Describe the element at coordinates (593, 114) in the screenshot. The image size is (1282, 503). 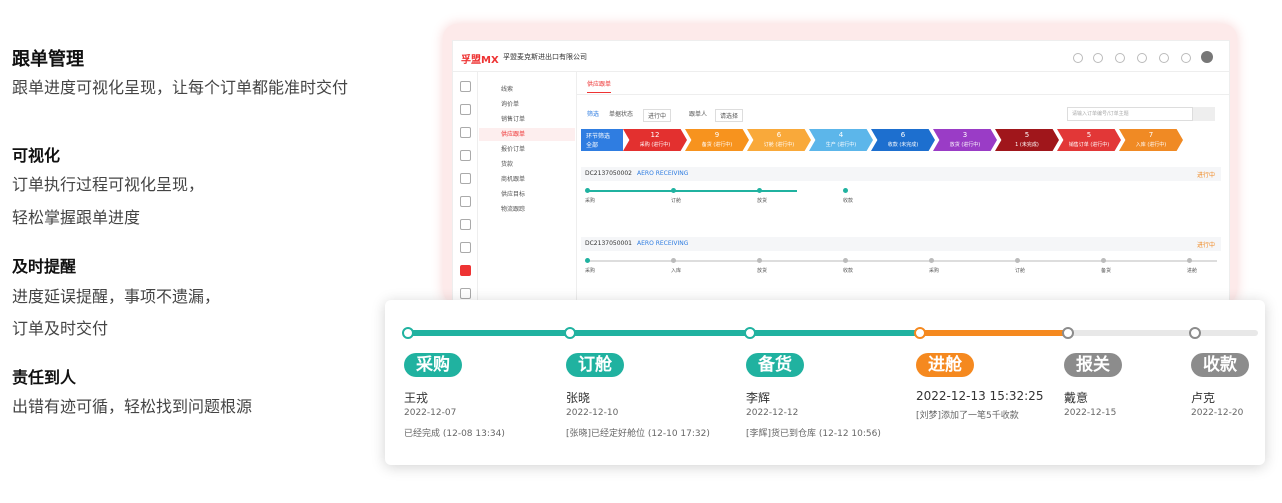
I see `filter: 筛选` at that location.